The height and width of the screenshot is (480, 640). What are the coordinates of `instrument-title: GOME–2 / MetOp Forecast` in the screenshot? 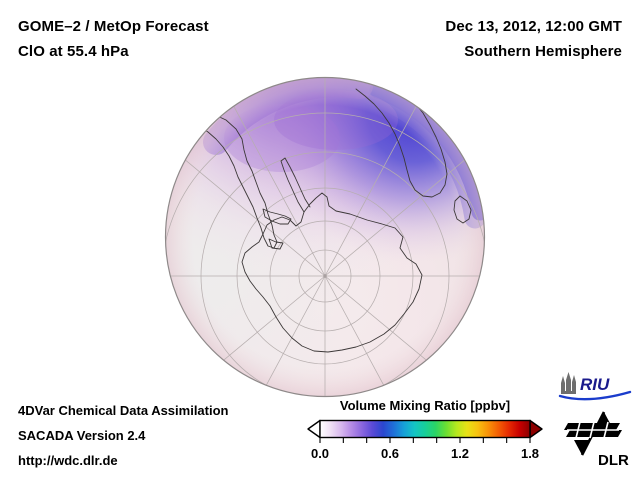 It's located at (113, 26).